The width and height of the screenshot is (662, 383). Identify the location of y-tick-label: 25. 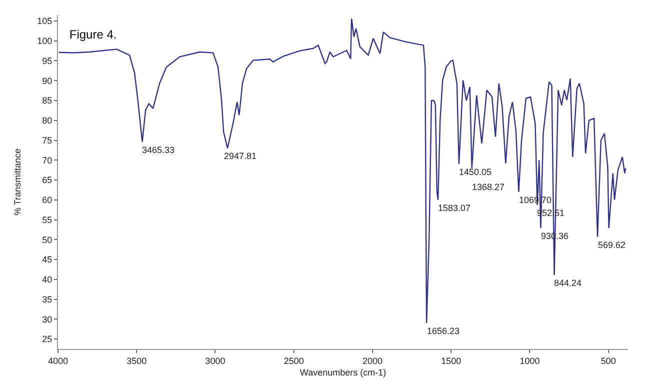
(47, 339).